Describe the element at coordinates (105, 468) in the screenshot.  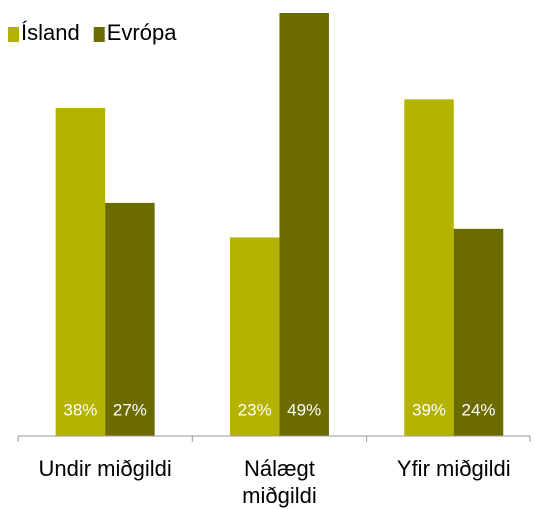
I see `x-tick-label: Undir miðgildi` at that location.